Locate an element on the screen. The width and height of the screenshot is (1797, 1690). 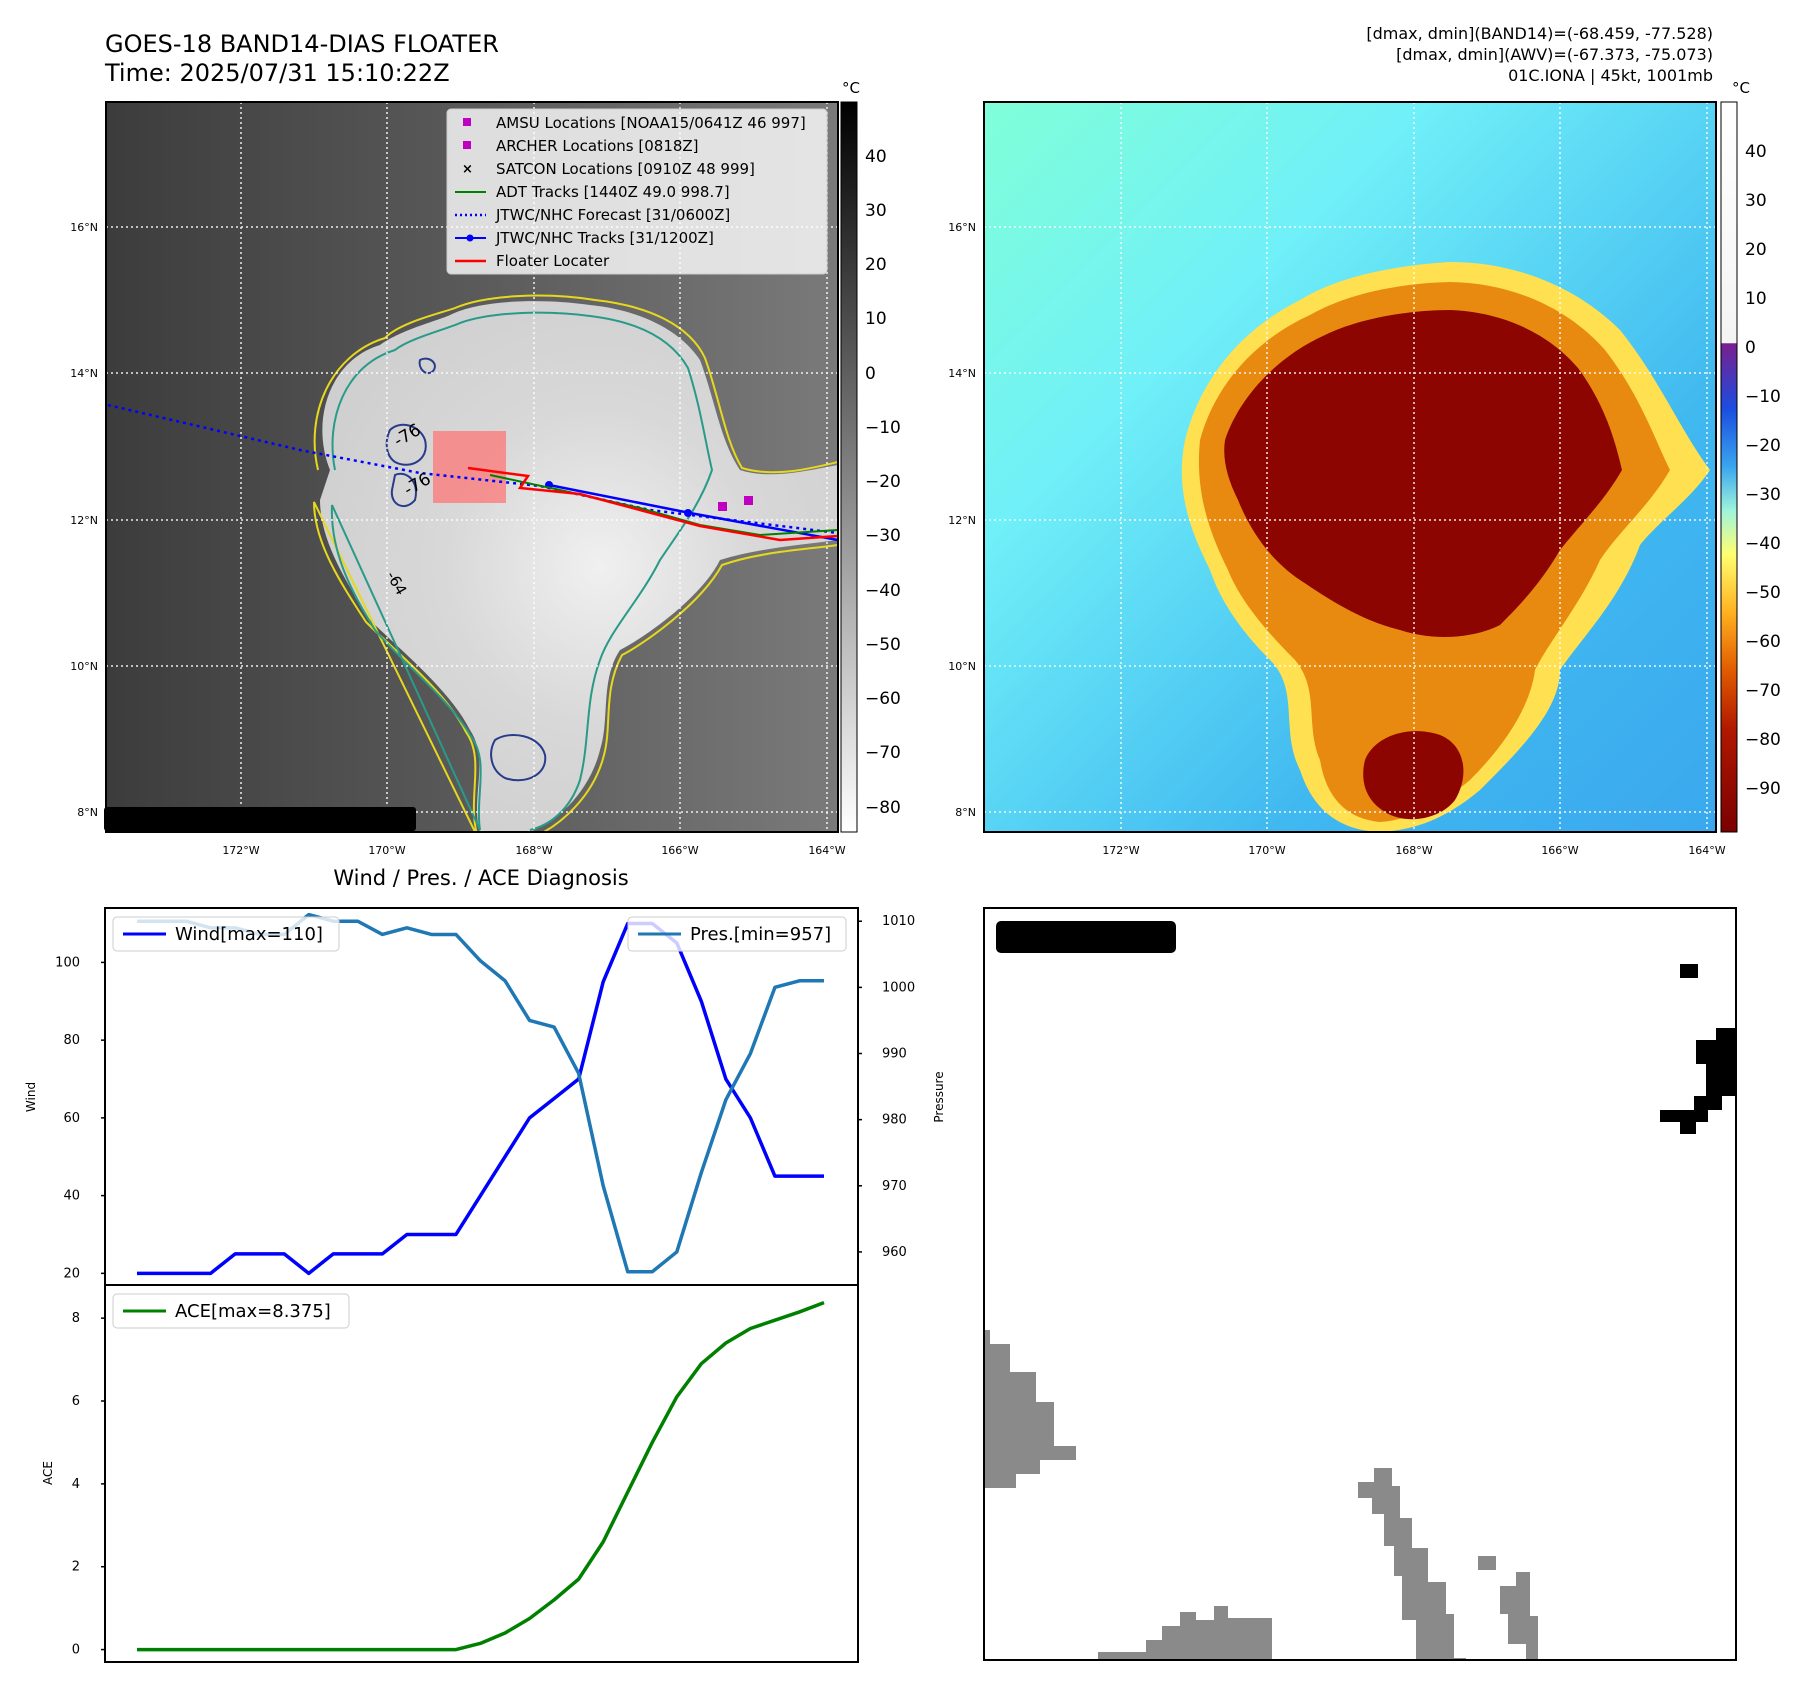
ace-series is located at coordinates (481, 1476).